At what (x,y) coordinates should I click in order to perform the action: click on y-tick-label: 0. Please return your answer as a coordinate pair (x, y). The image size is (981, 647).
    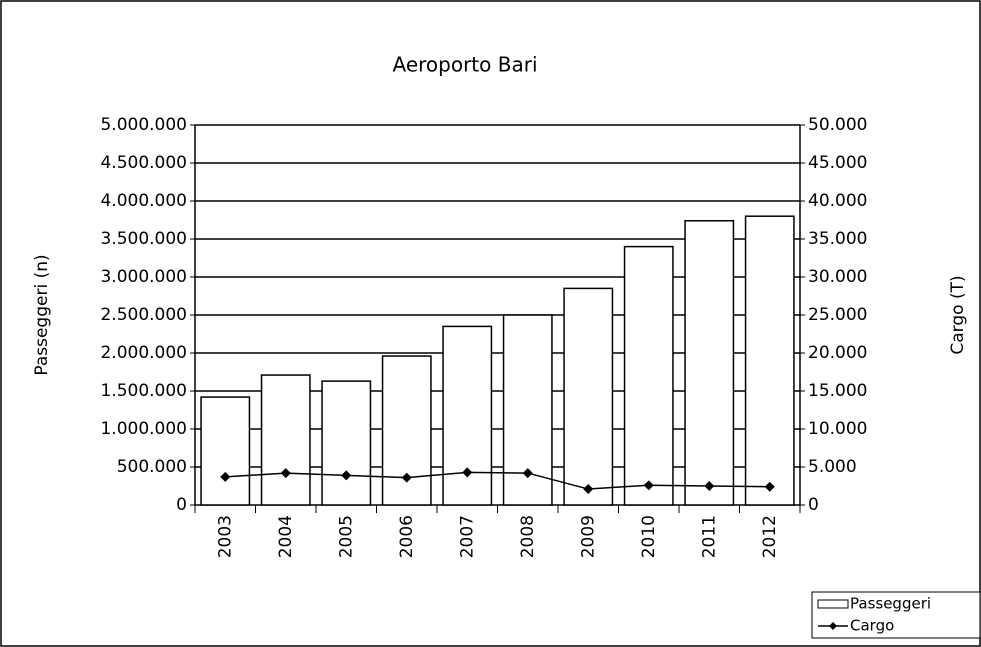
    Looking at the image, I should click on (181, 505).